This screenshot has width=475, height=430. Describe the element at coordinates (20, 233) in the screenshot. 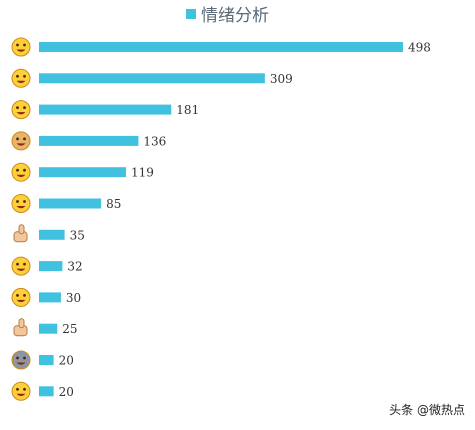

I see `thumbs-up-side-icon` at that location.